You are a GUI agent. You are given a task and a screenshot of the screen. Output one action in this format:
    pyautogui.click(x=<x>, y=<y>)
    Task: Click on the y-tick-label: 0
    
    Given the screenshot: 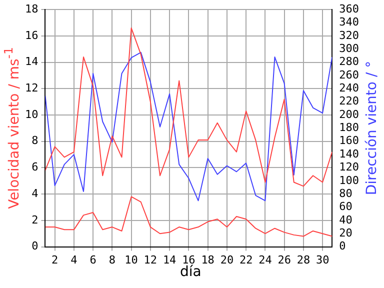 What is the action you would take?
    pyautogui.click(x=35, y=246)
    